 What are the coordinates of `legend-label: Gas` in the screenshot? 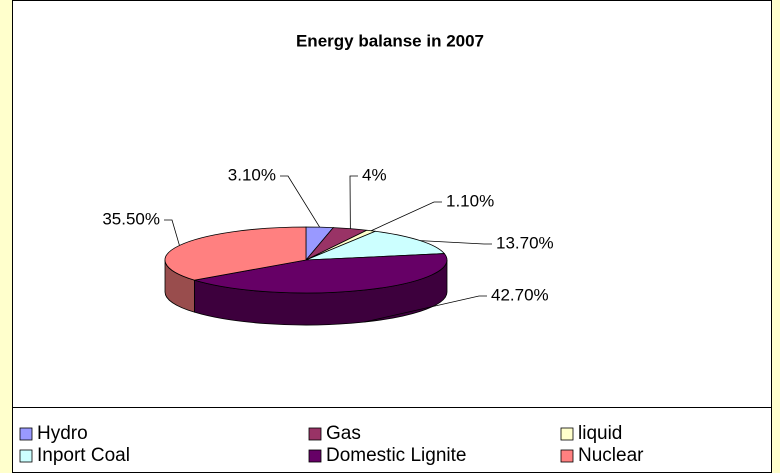 It's located at (343, 433).